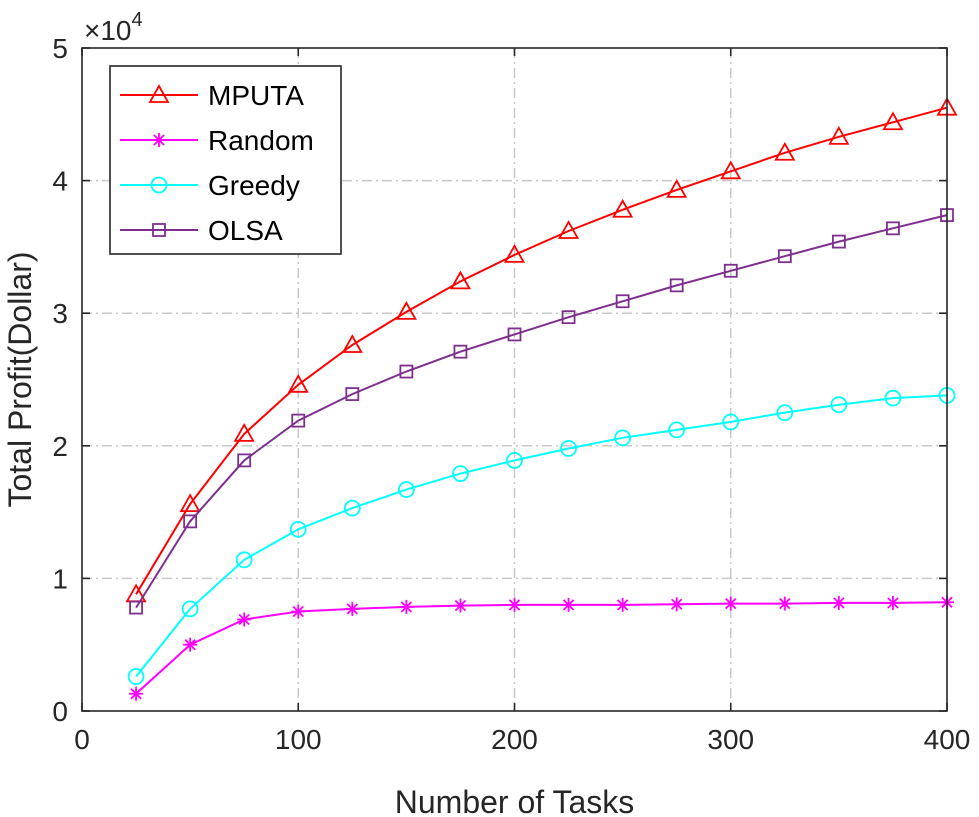  What do you see at coordinates (254, 185) in the screenshot?
I see `legend-label-greedy: Greedy` at bounding box center [254, 185].